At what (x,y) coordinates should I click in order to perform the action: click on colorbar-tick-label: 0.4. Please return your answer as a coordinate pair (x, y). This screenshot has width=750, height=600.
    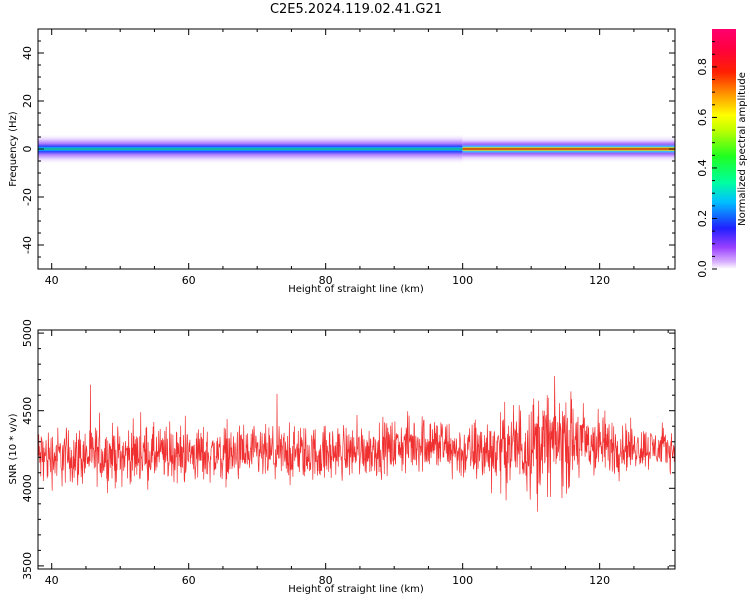
    Looking at the image, I should click on (702, 168).